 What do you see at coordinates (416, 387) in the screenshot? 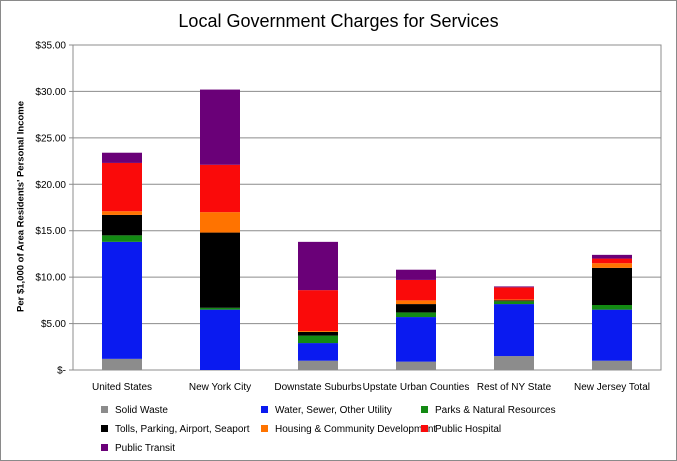
I see `x-tick-label: Upstate Urban Counties` at bounding box center [416, 387].